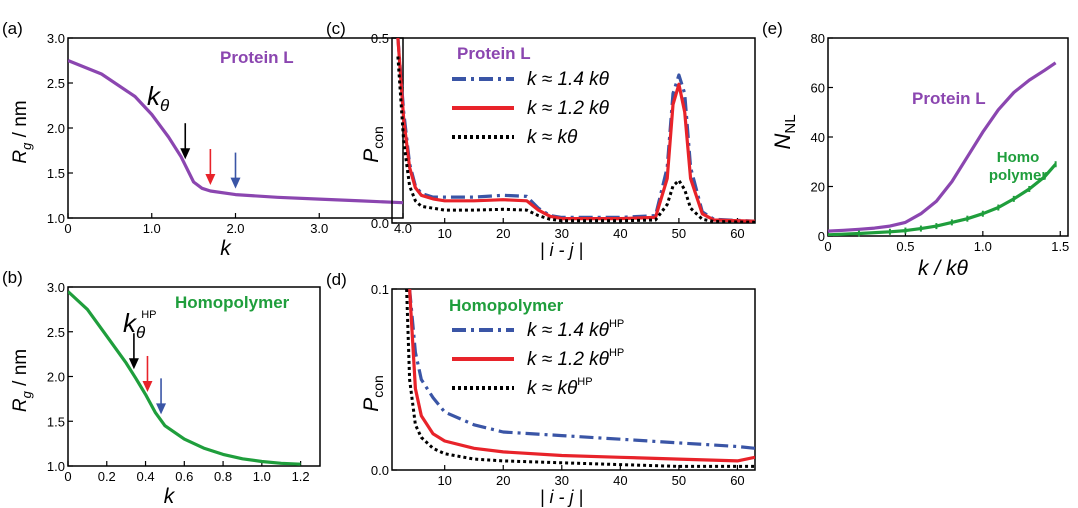  Describe the element at coordinates (818, 88) in the screenshot. I see `y-tick-label: 60` at that location.